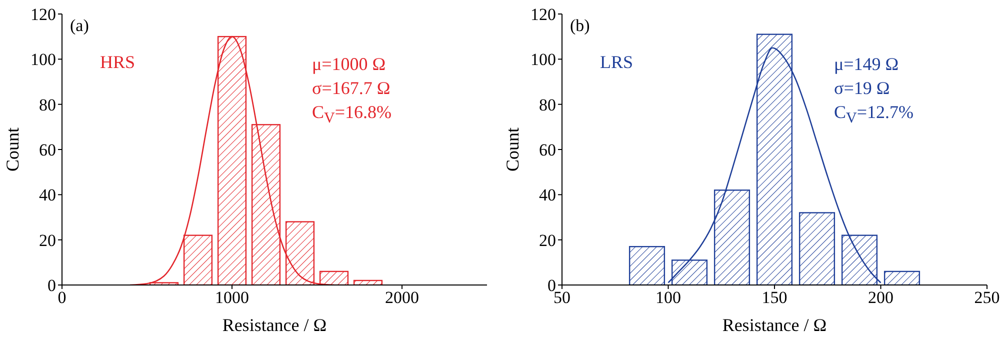 This screenshot has height=337, width=1000. Describe the element at coordinates (668, 298) in the screenshot. I see `x-tick-label: 100` at that location.